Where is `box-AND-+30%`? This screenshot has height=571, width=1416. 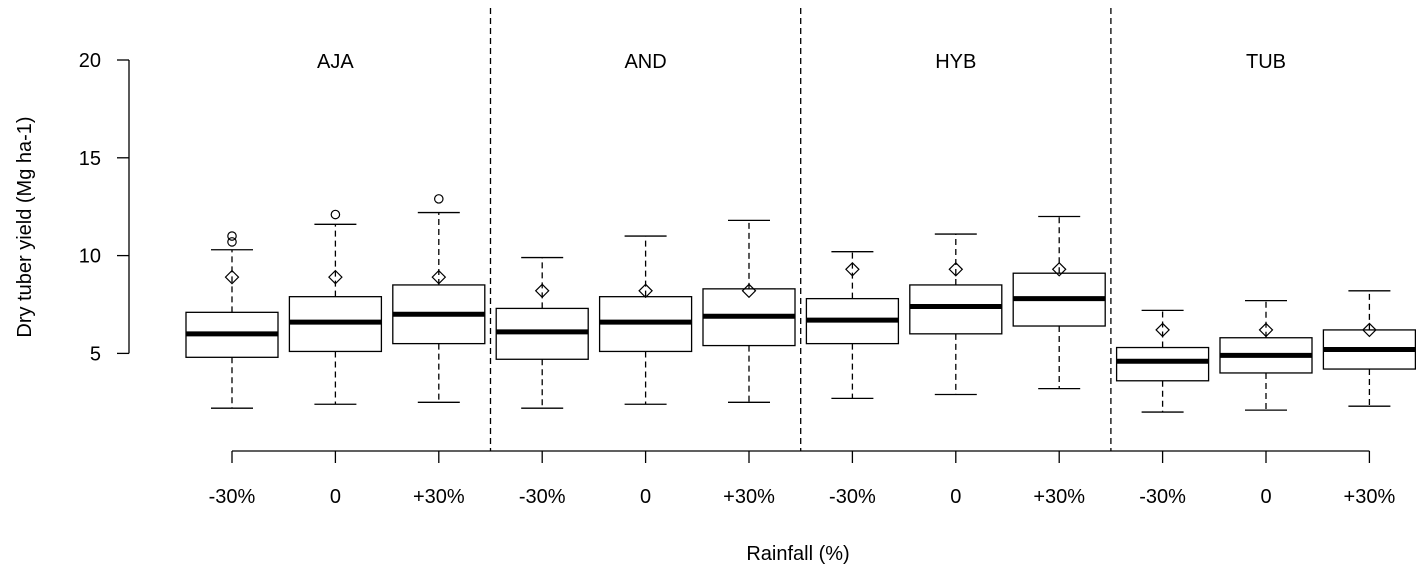 box-AND-+30% is located at coordinates (749, 311).